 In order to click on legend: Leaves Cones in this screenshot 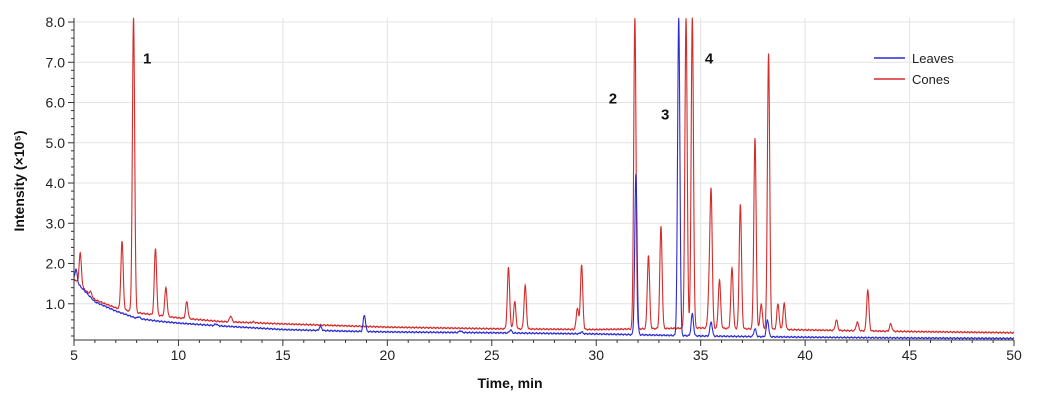, I will do `click(914, 69)`.